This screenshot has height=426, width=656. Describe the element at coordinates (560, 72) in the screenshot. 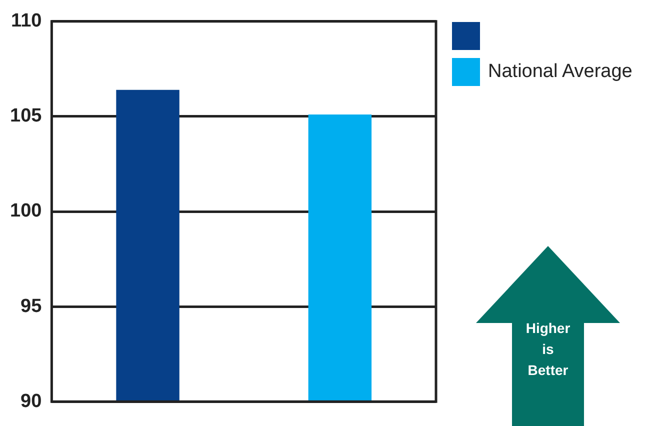

I see `legend-label: National Average` at that location.